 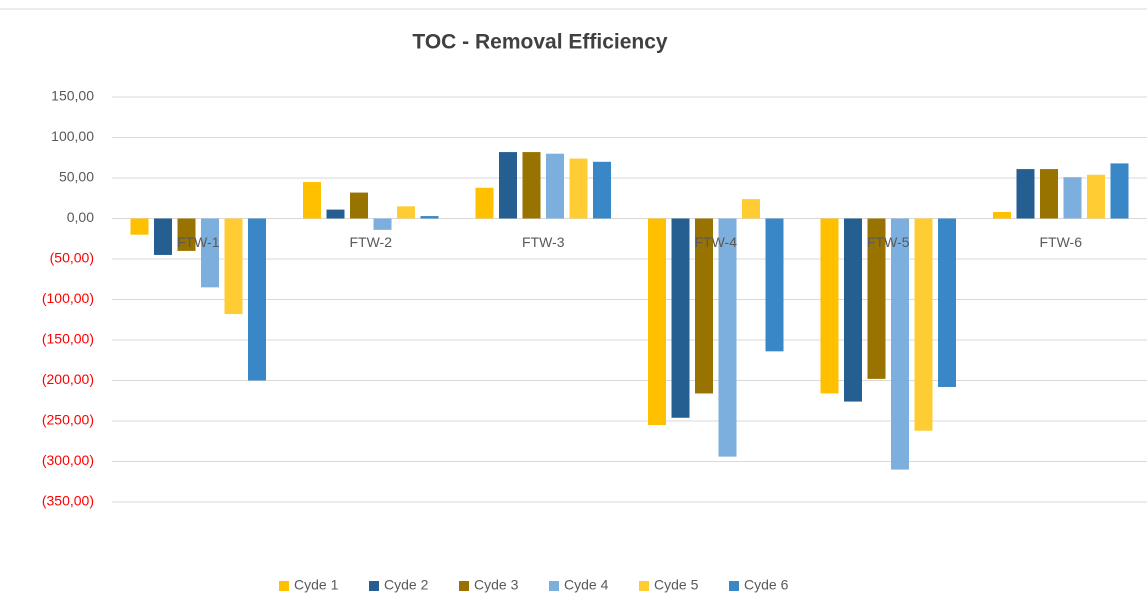 What do you see at coordinates (68, 420) in the screenshot?
I see `y-tick-label: (250,00)` at bounding box center [68, 420].